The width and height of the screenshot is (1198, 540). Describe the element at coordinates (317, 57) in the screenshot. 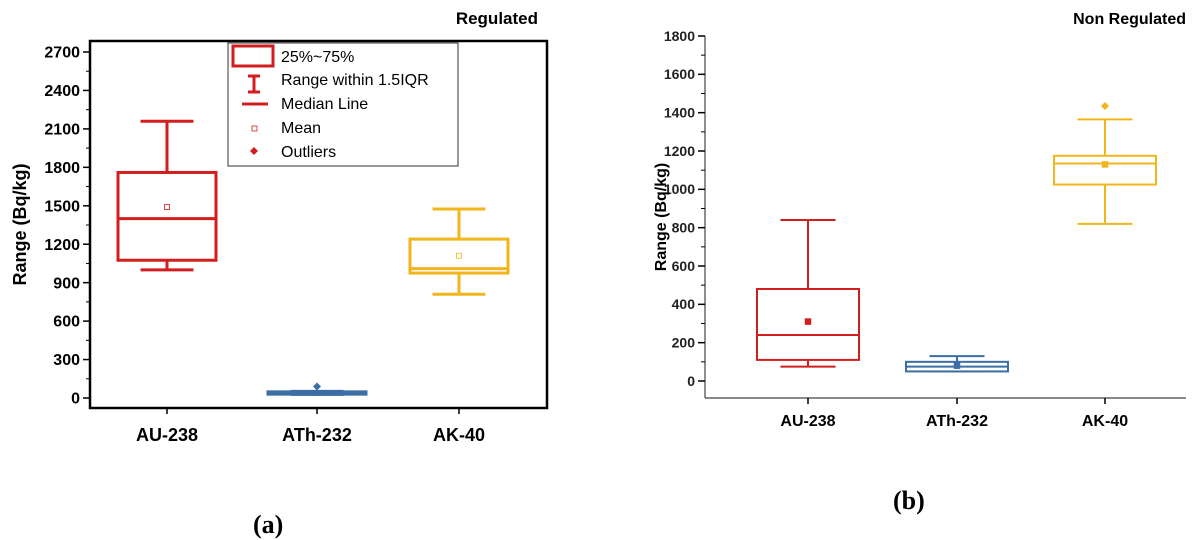

I see `legend-item-label: 25%~75%` at that location.